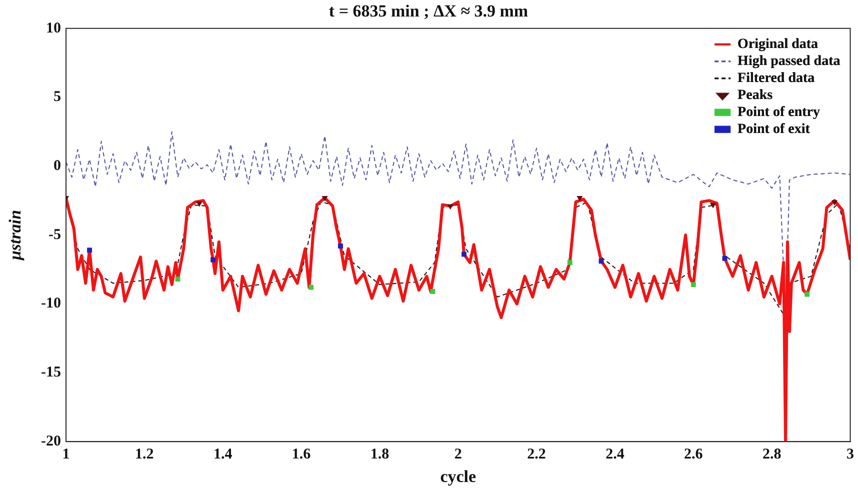 This screenshot has height=488, width=858. What do you see at coordinates (536, 454) in the screenshot?
I see `x-tick-label: 2.2` at bounding box center [536, 454].